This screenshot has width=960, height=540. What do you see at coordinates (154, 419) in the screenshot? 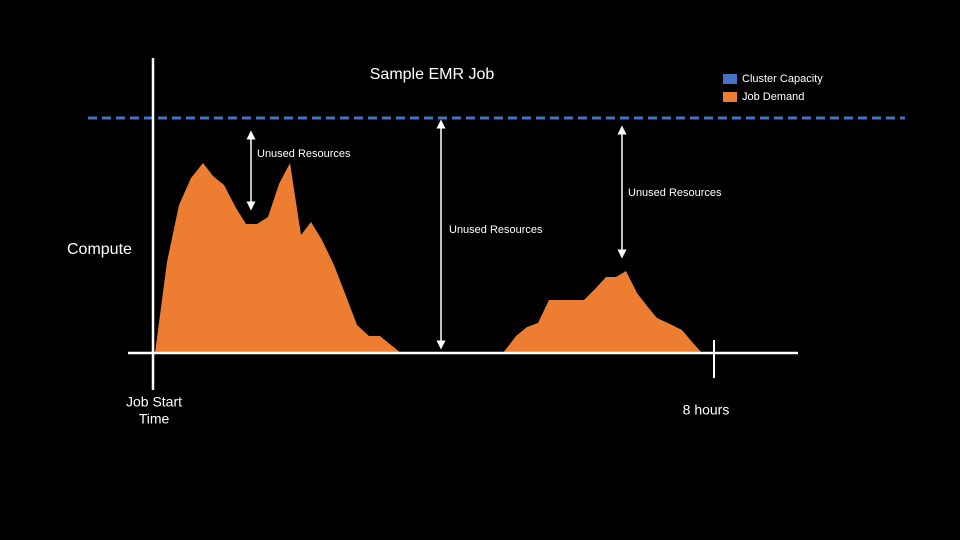
I see `x-start-label: Time` at bounding box center [154, 419].